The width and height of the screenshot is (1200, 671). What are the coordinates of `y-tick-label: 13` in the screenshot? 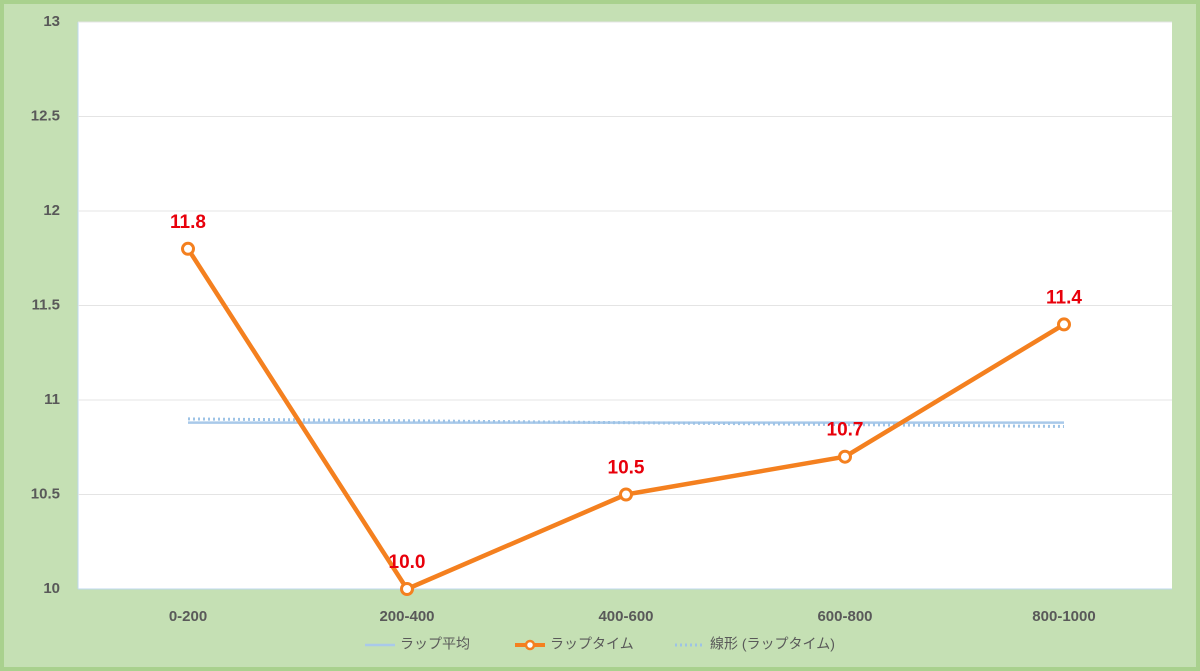 It's located at (51, 21).